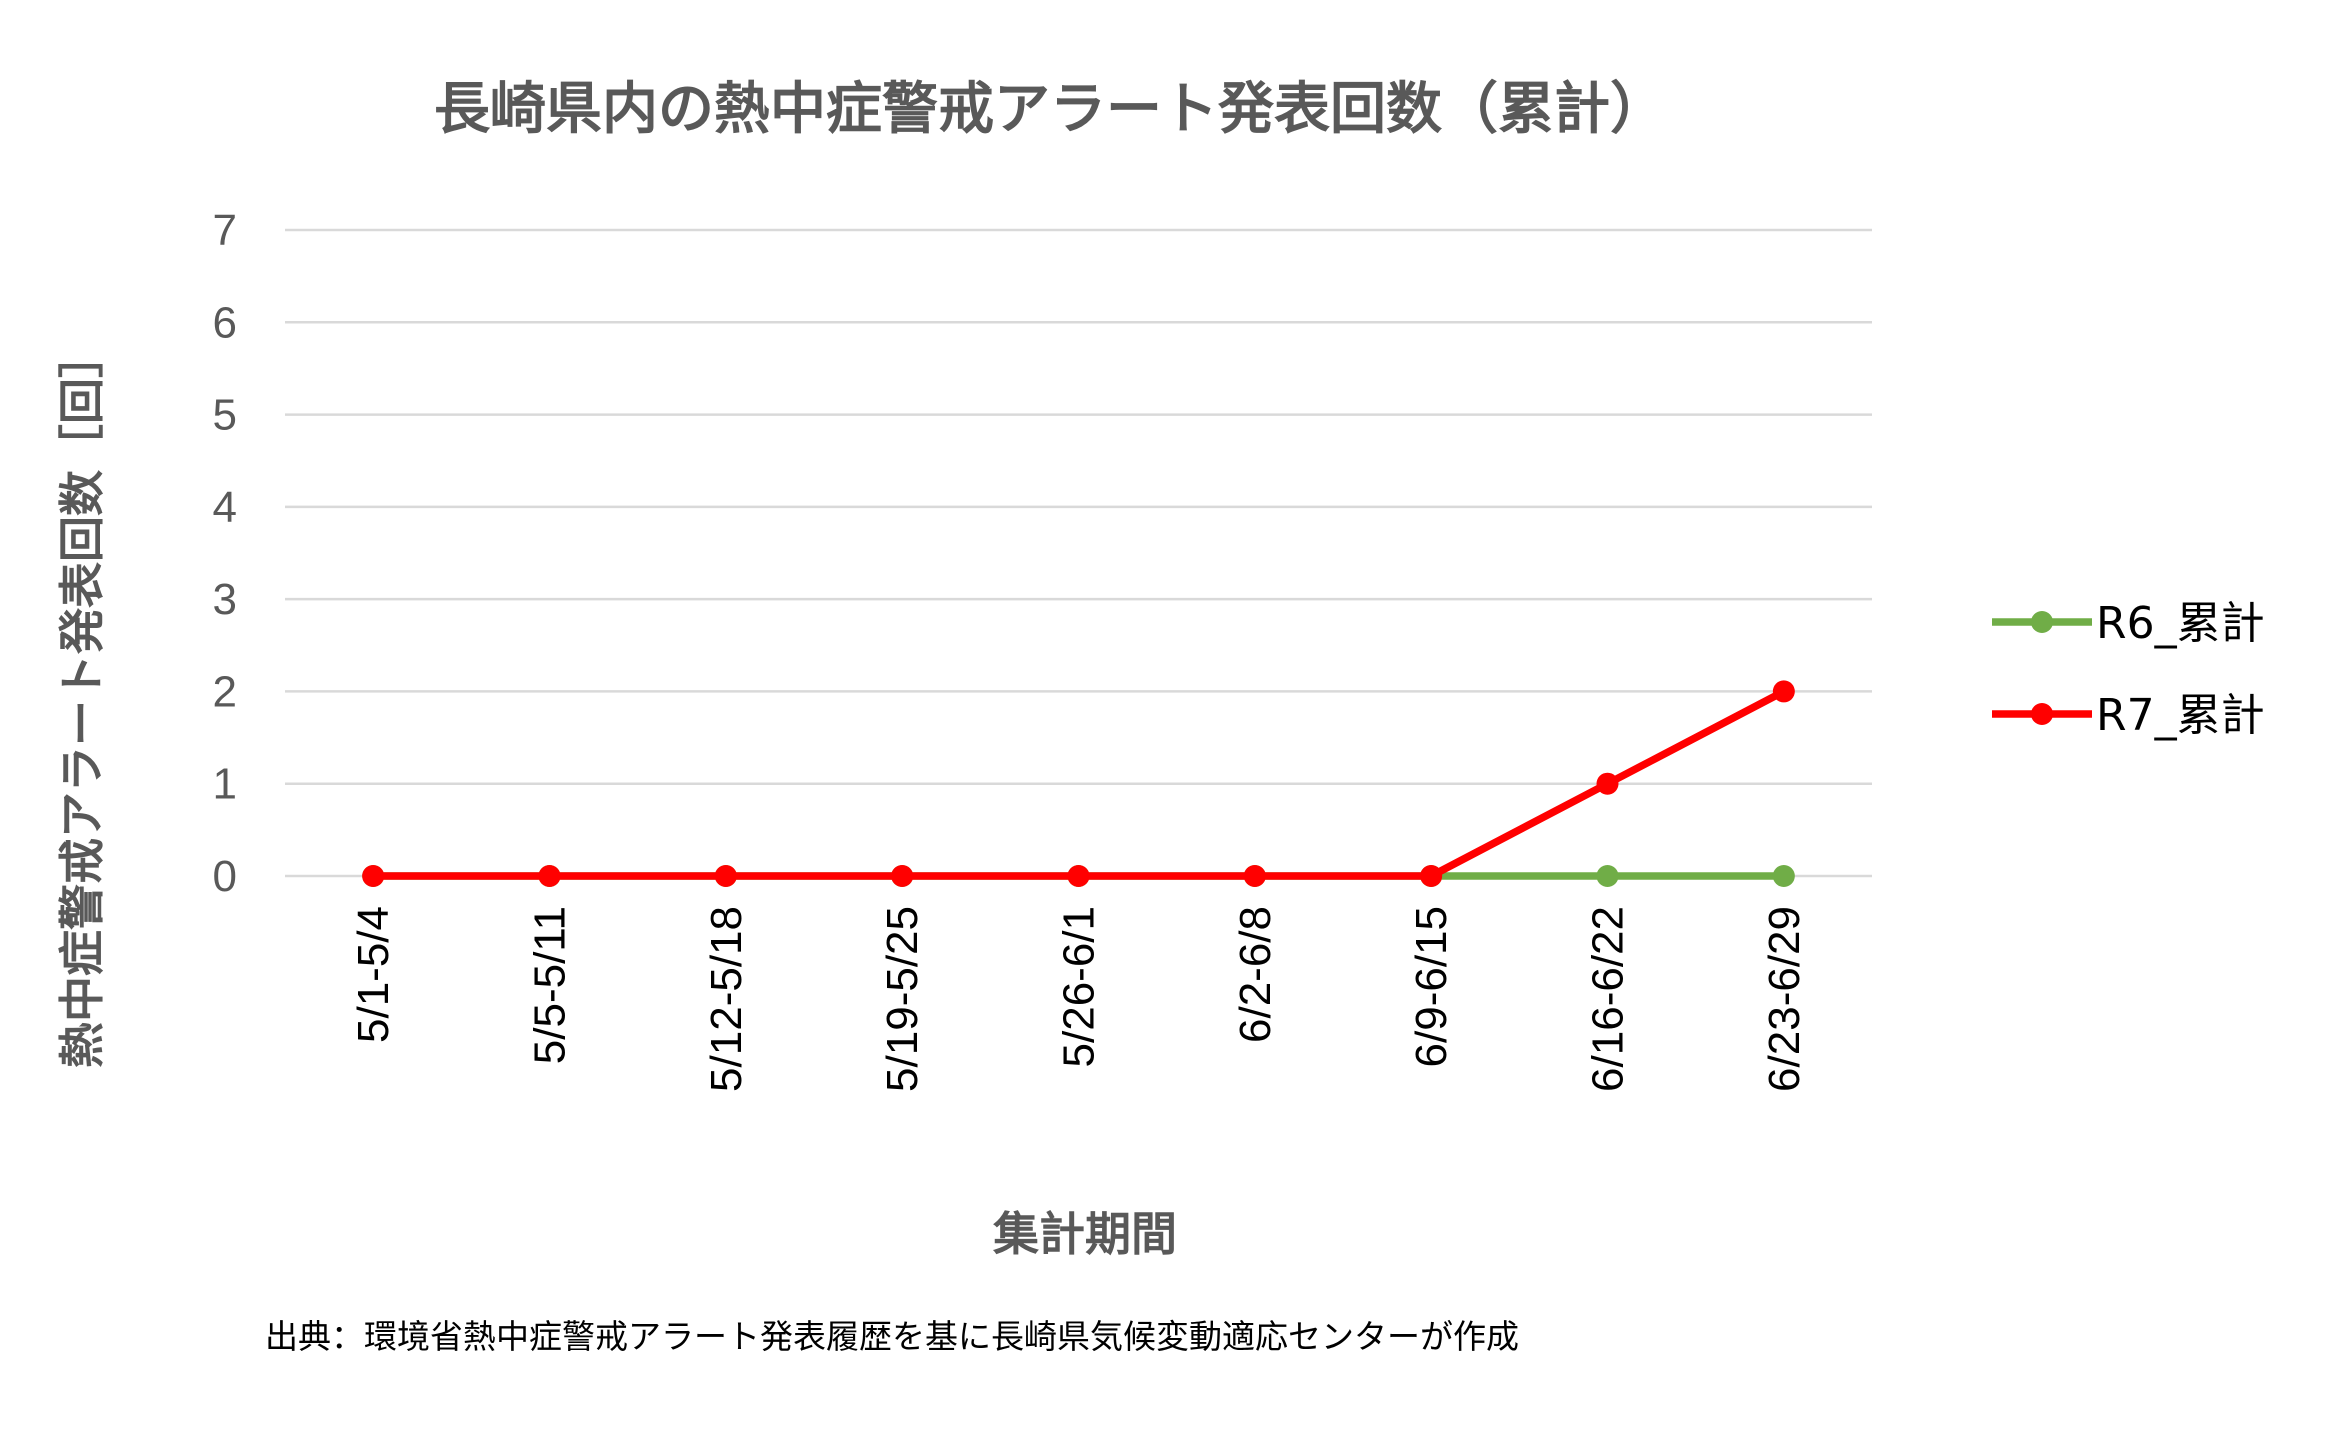 The width and height of the screenshot is (2347, 1434). I want to click on legend-item: R6_累計, so click(2128, 623).